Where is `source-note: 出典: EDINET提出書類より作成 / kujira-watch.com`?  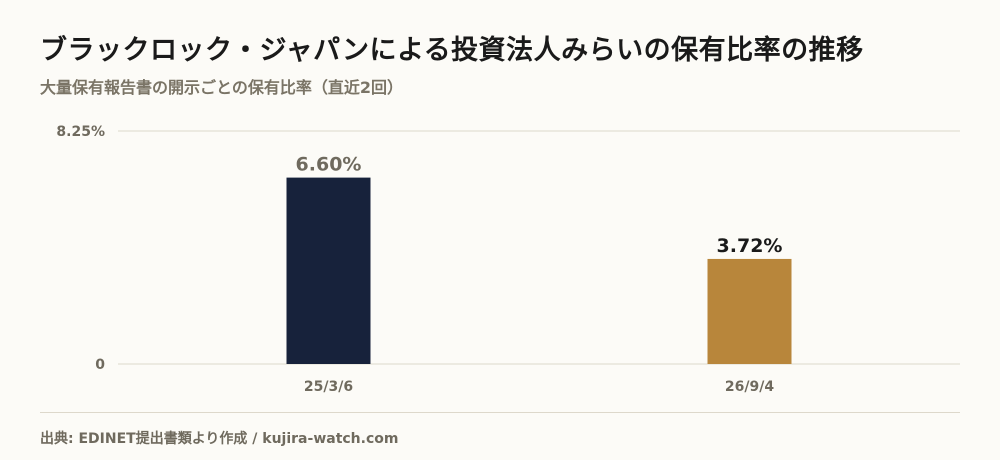 source-note: 出典: EDINET提出書類より作成 / kujira-watch.com is located at coordinates (219, 439).